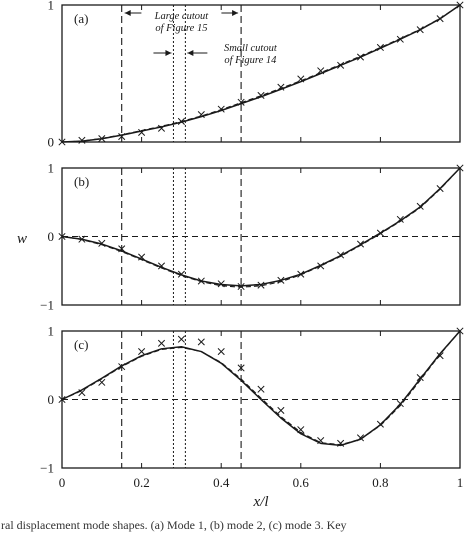 This screenshot has height=535, width=474. Describe the element at coordinates (460, 482) in the screenshot. I see `x-tick-label: 1` at that location.